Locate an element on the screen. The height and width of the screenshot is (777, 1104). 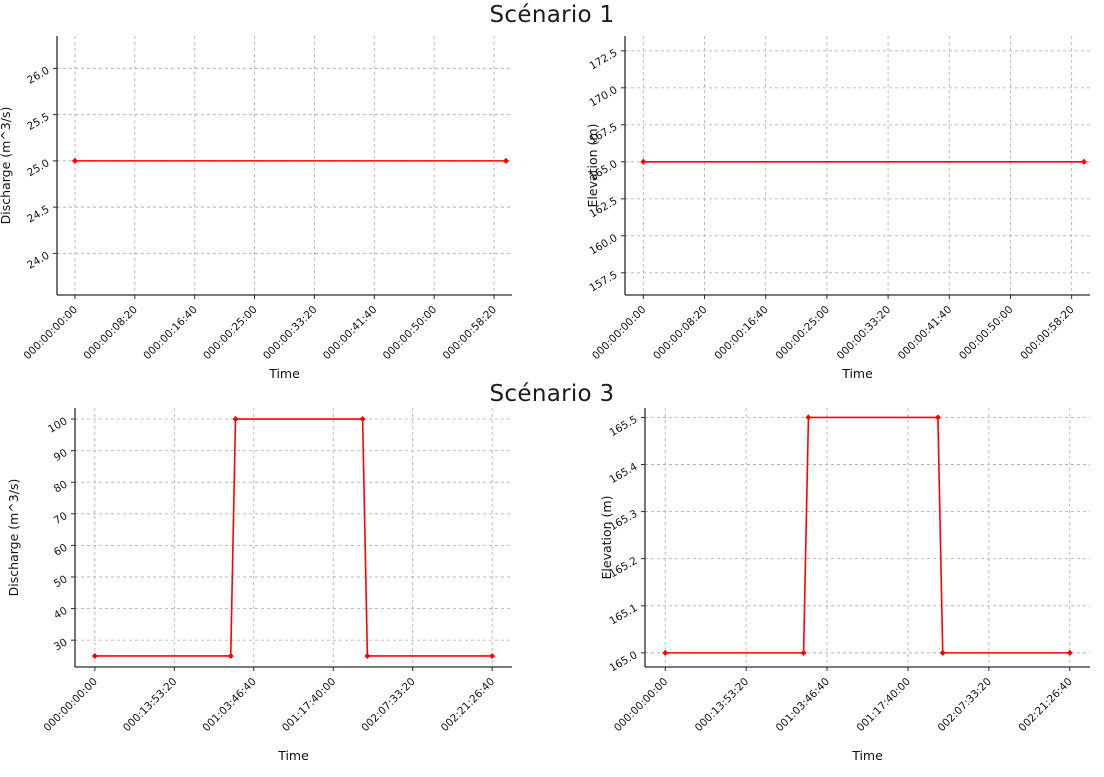
y-tick-label: 100 is located at coordinates (57, 425).